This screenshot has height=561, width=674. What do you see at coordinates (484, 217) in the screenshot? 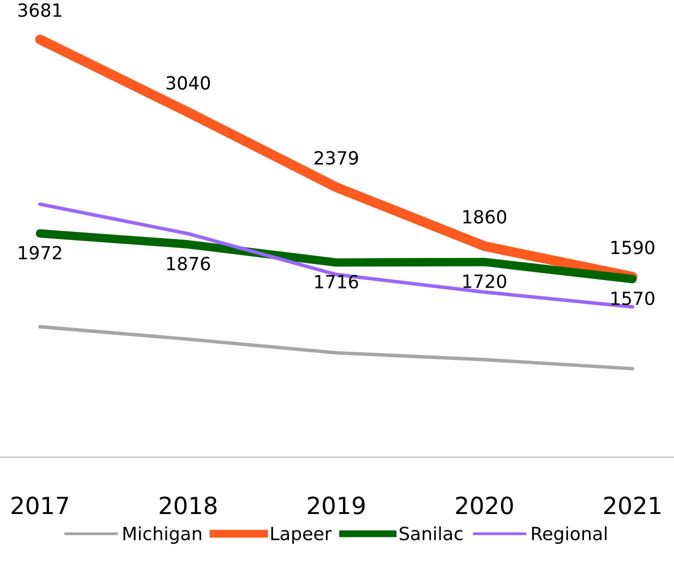
I see `data-label: 1860` at bounding box center [484, 217].